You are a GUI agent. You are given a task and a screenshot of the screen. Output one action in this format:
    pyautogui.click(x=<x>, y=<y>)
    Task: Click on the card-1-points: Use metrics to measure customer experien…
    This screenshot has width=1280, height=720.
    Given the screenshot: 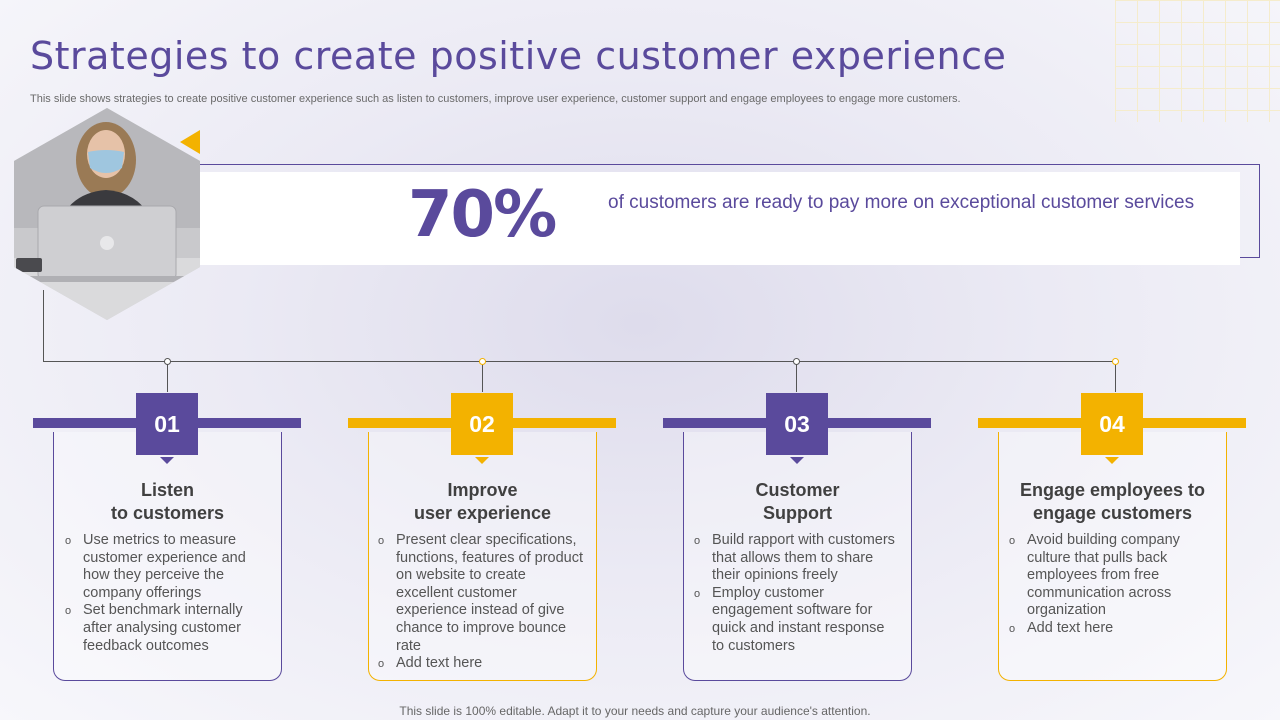 What is the action you would take?
    pyautogui.click(x=167, y=593)
    